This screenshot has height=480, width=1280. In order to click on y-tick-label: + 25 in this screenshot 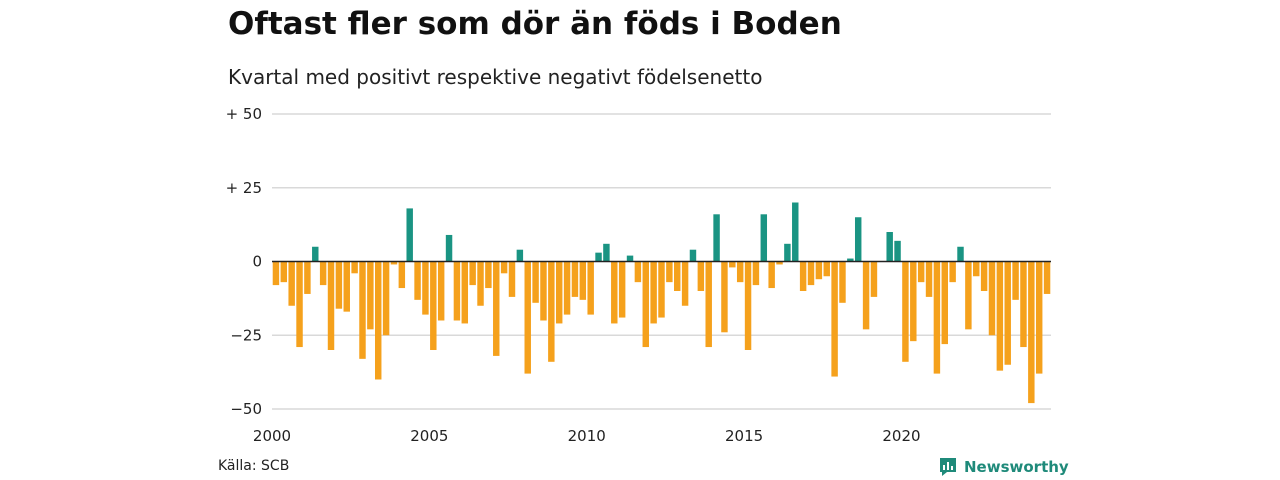, I will do `click(244, 188)`.